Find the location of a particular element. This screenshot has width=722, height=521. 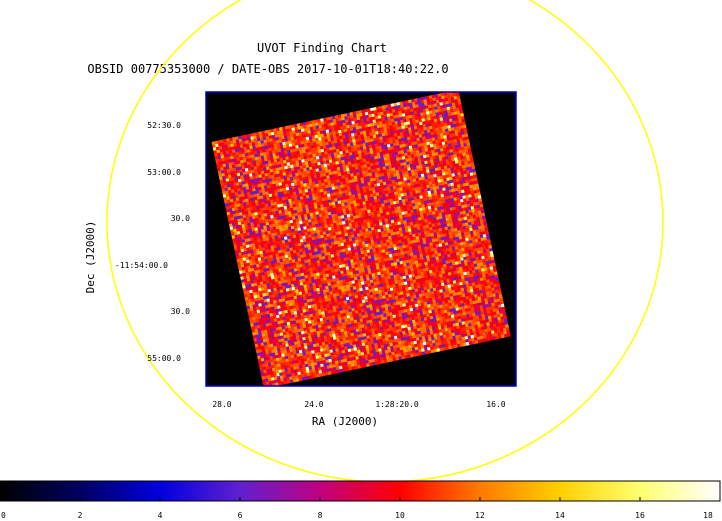

colorbar-ticks: 0 2 4 6 8 10 12 14 16 18 is located at coordinates (360, 508).